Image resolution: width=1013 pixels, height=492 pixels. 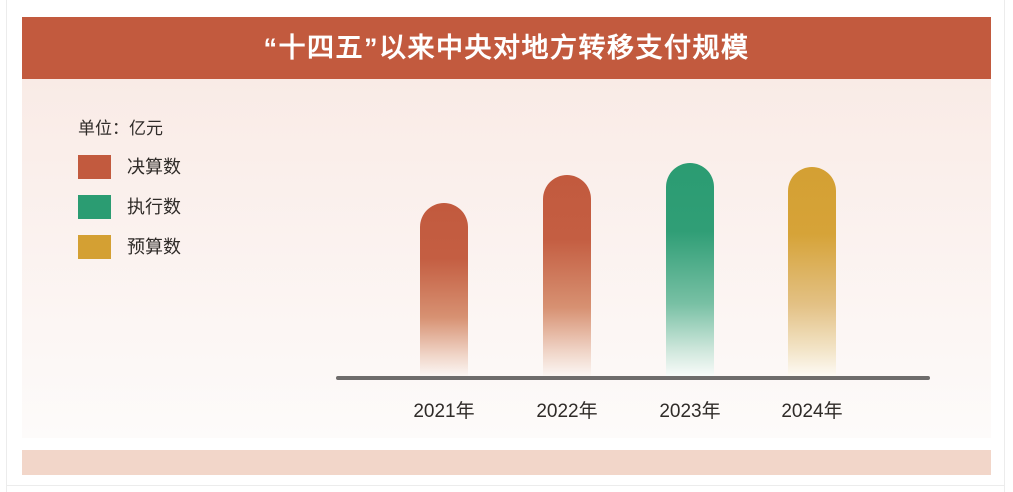 I want to click on page-title: “十四五”以来中央对地方转移支付规模, so click(x=506, y=47).